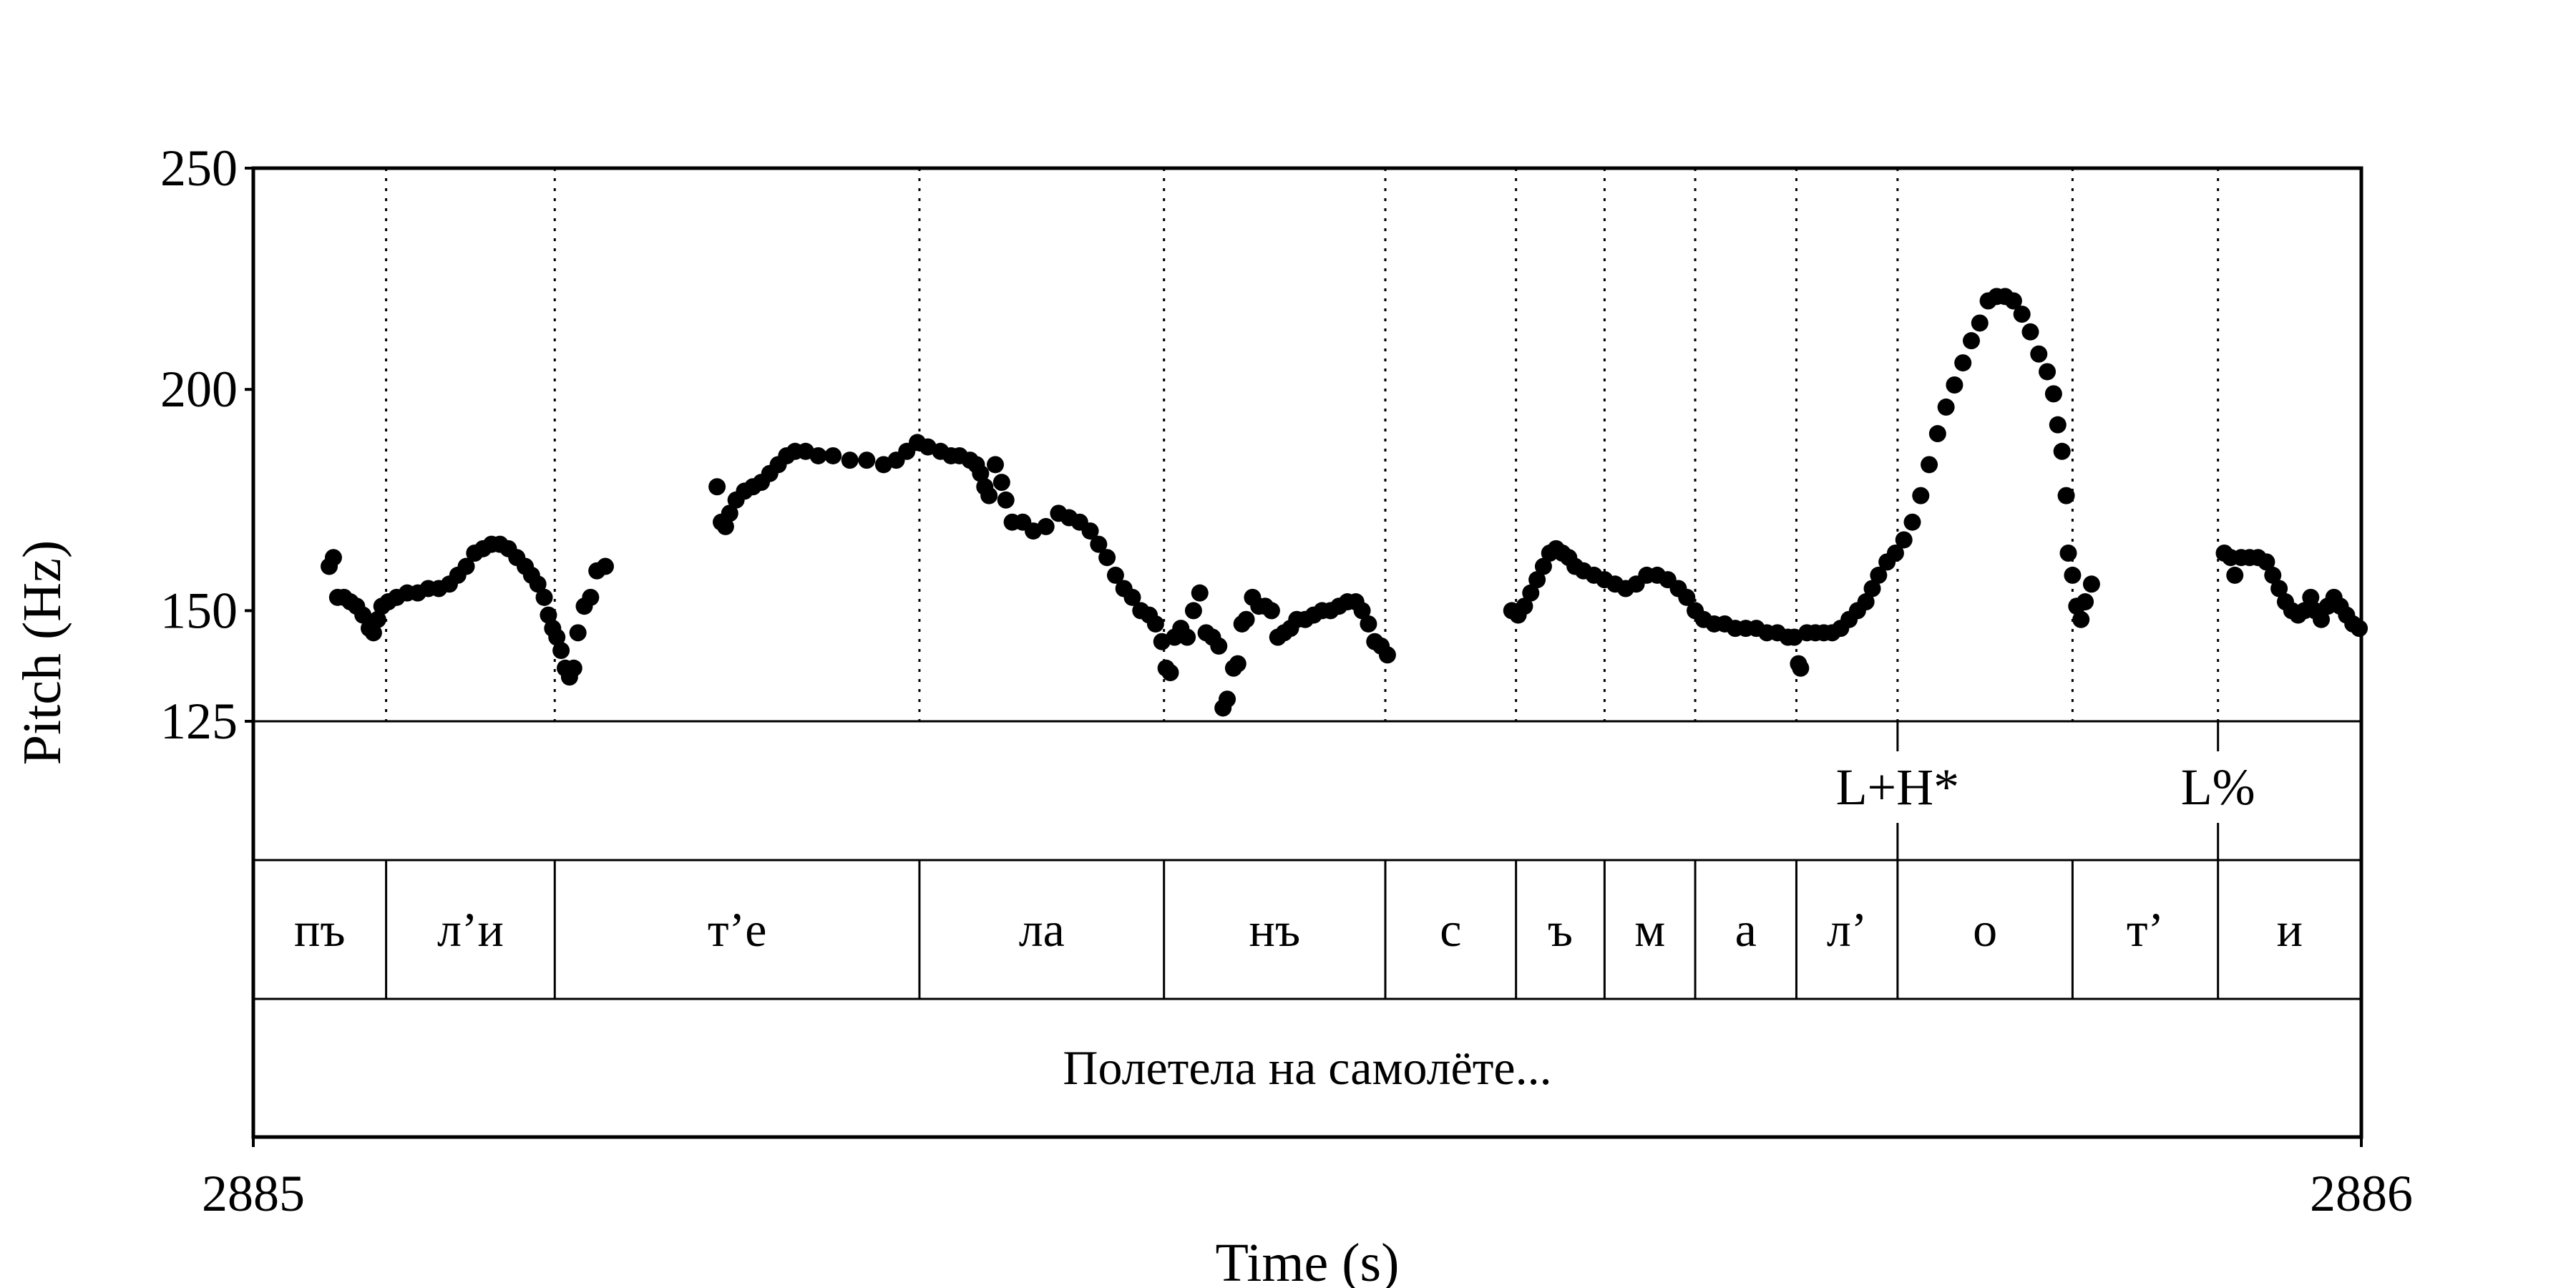  Describe the element at coordinates (206, 445) in the screenshot. I see `y-axis: 250 200 150 125` at that location.